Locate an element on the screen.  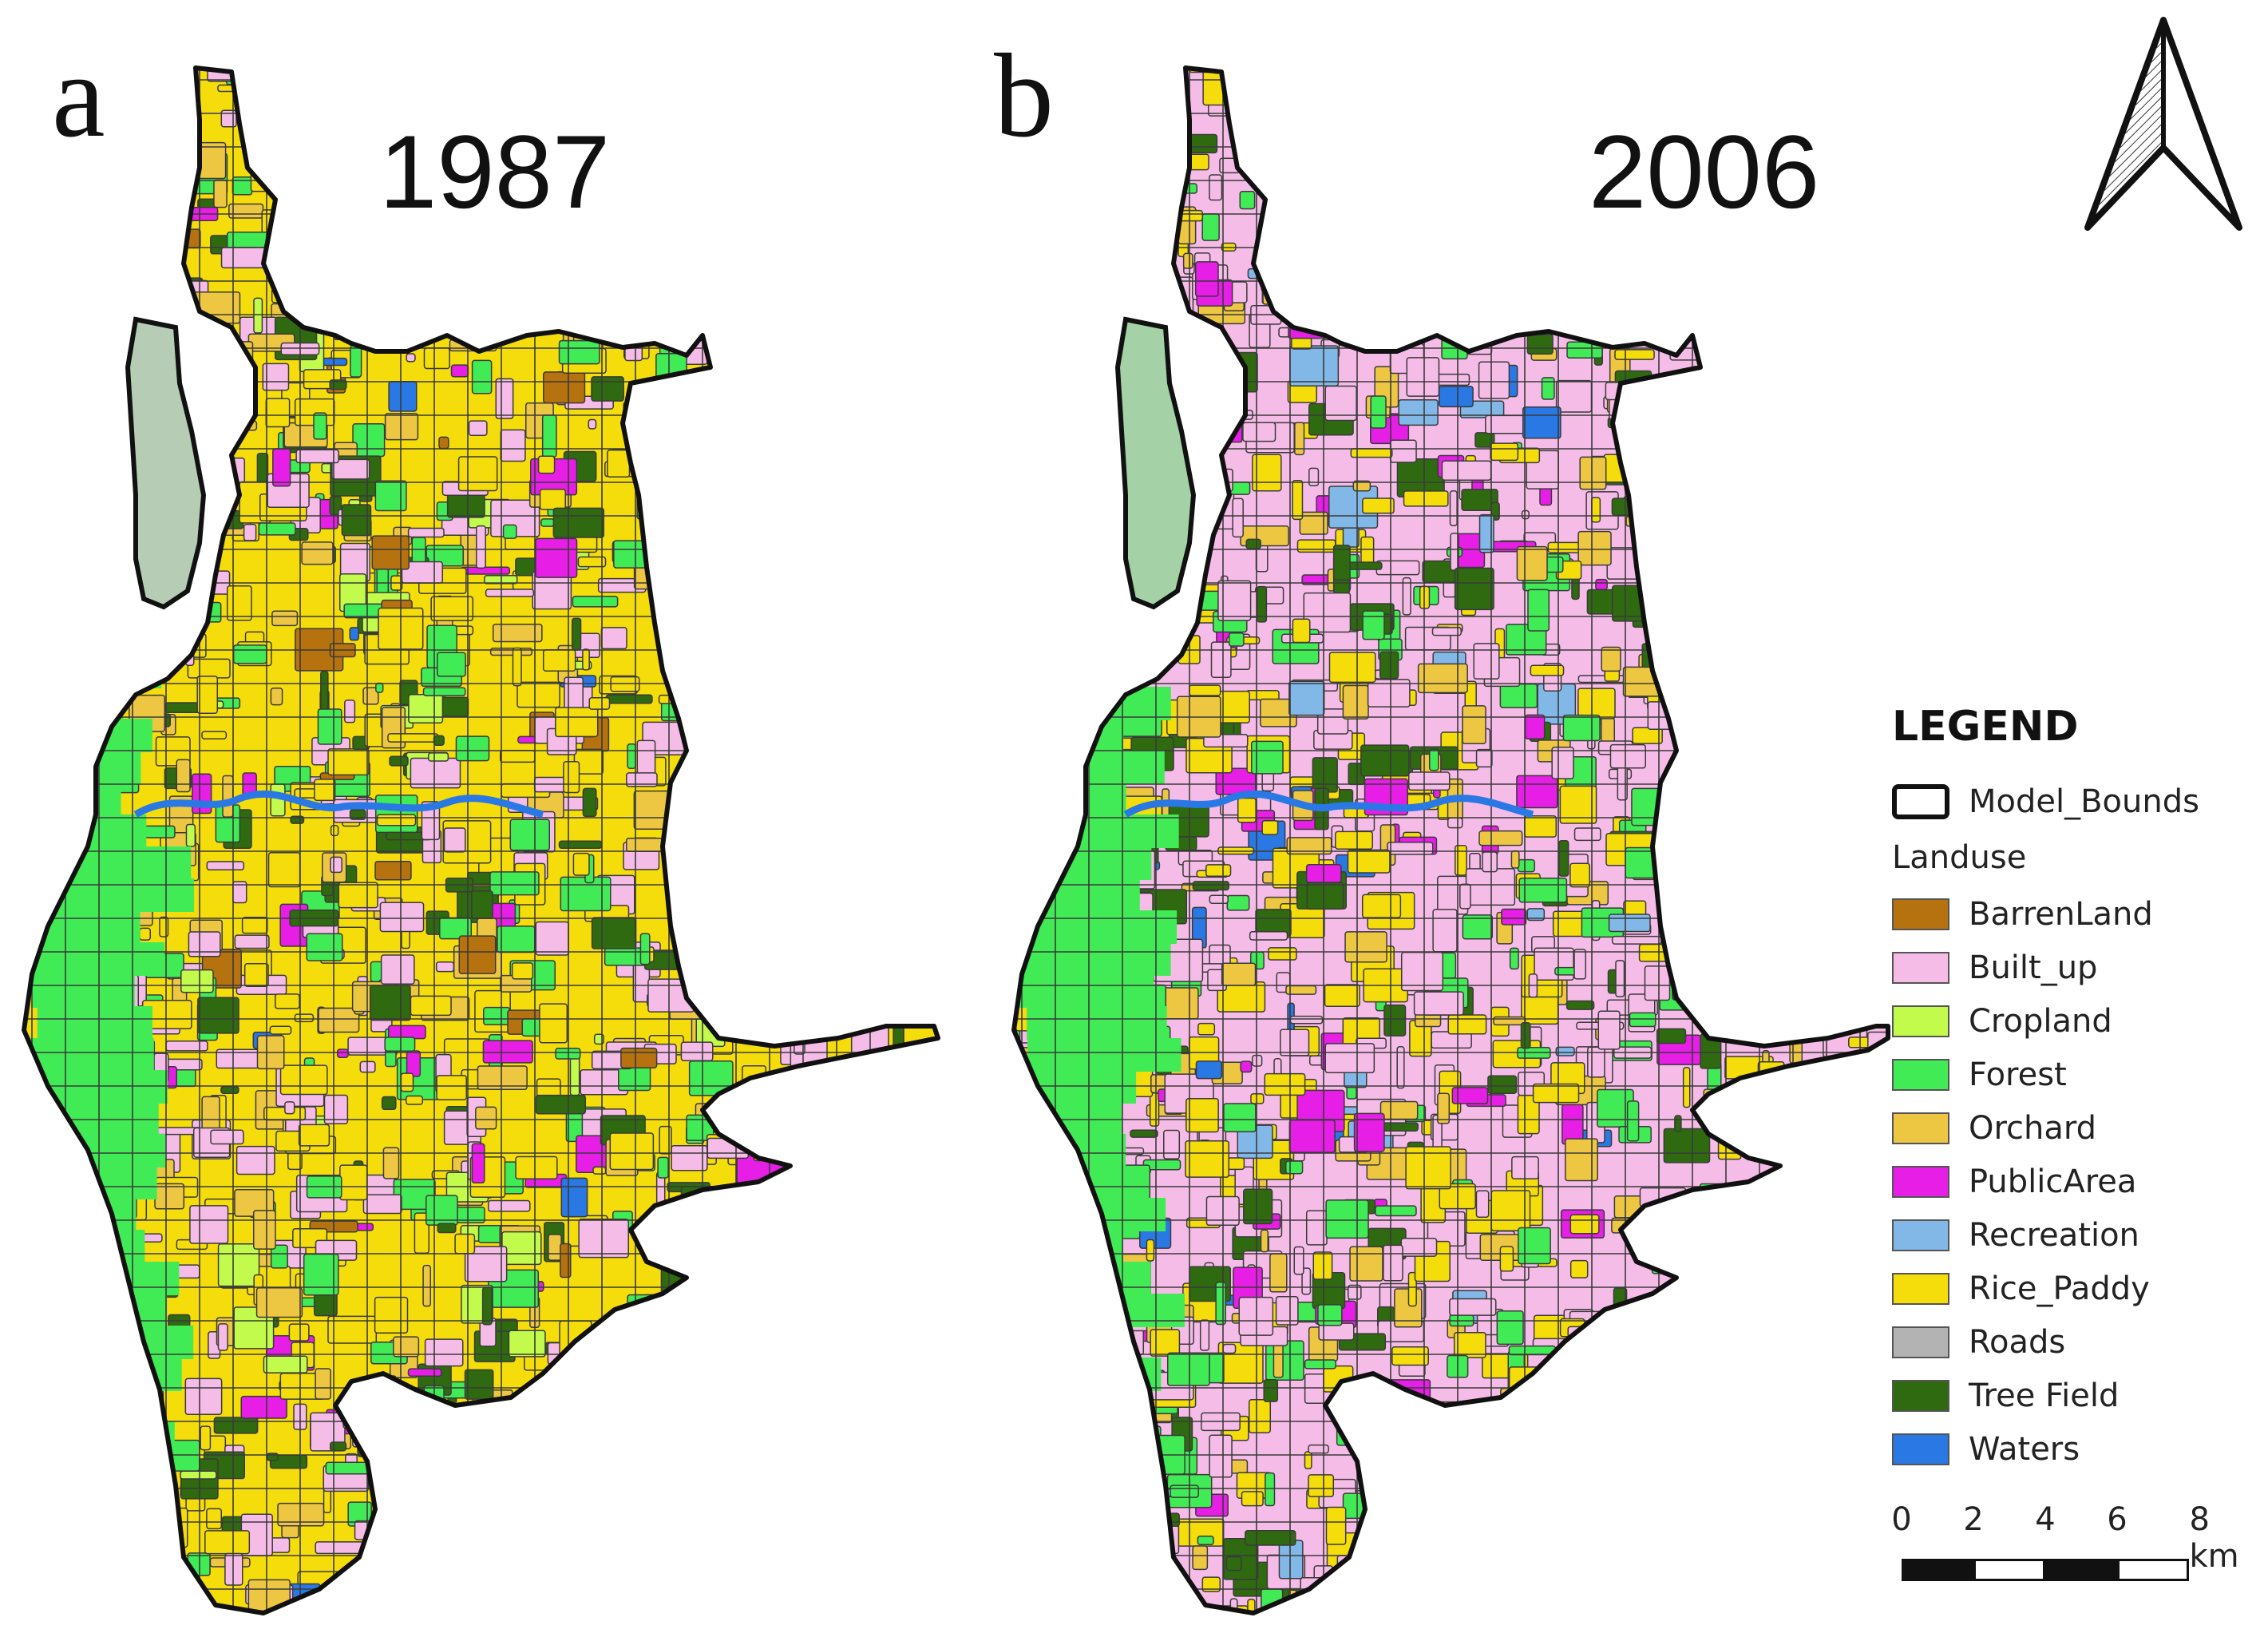
legend-item-publicarea: PublicArea is located at coordinates (2079, 1181).